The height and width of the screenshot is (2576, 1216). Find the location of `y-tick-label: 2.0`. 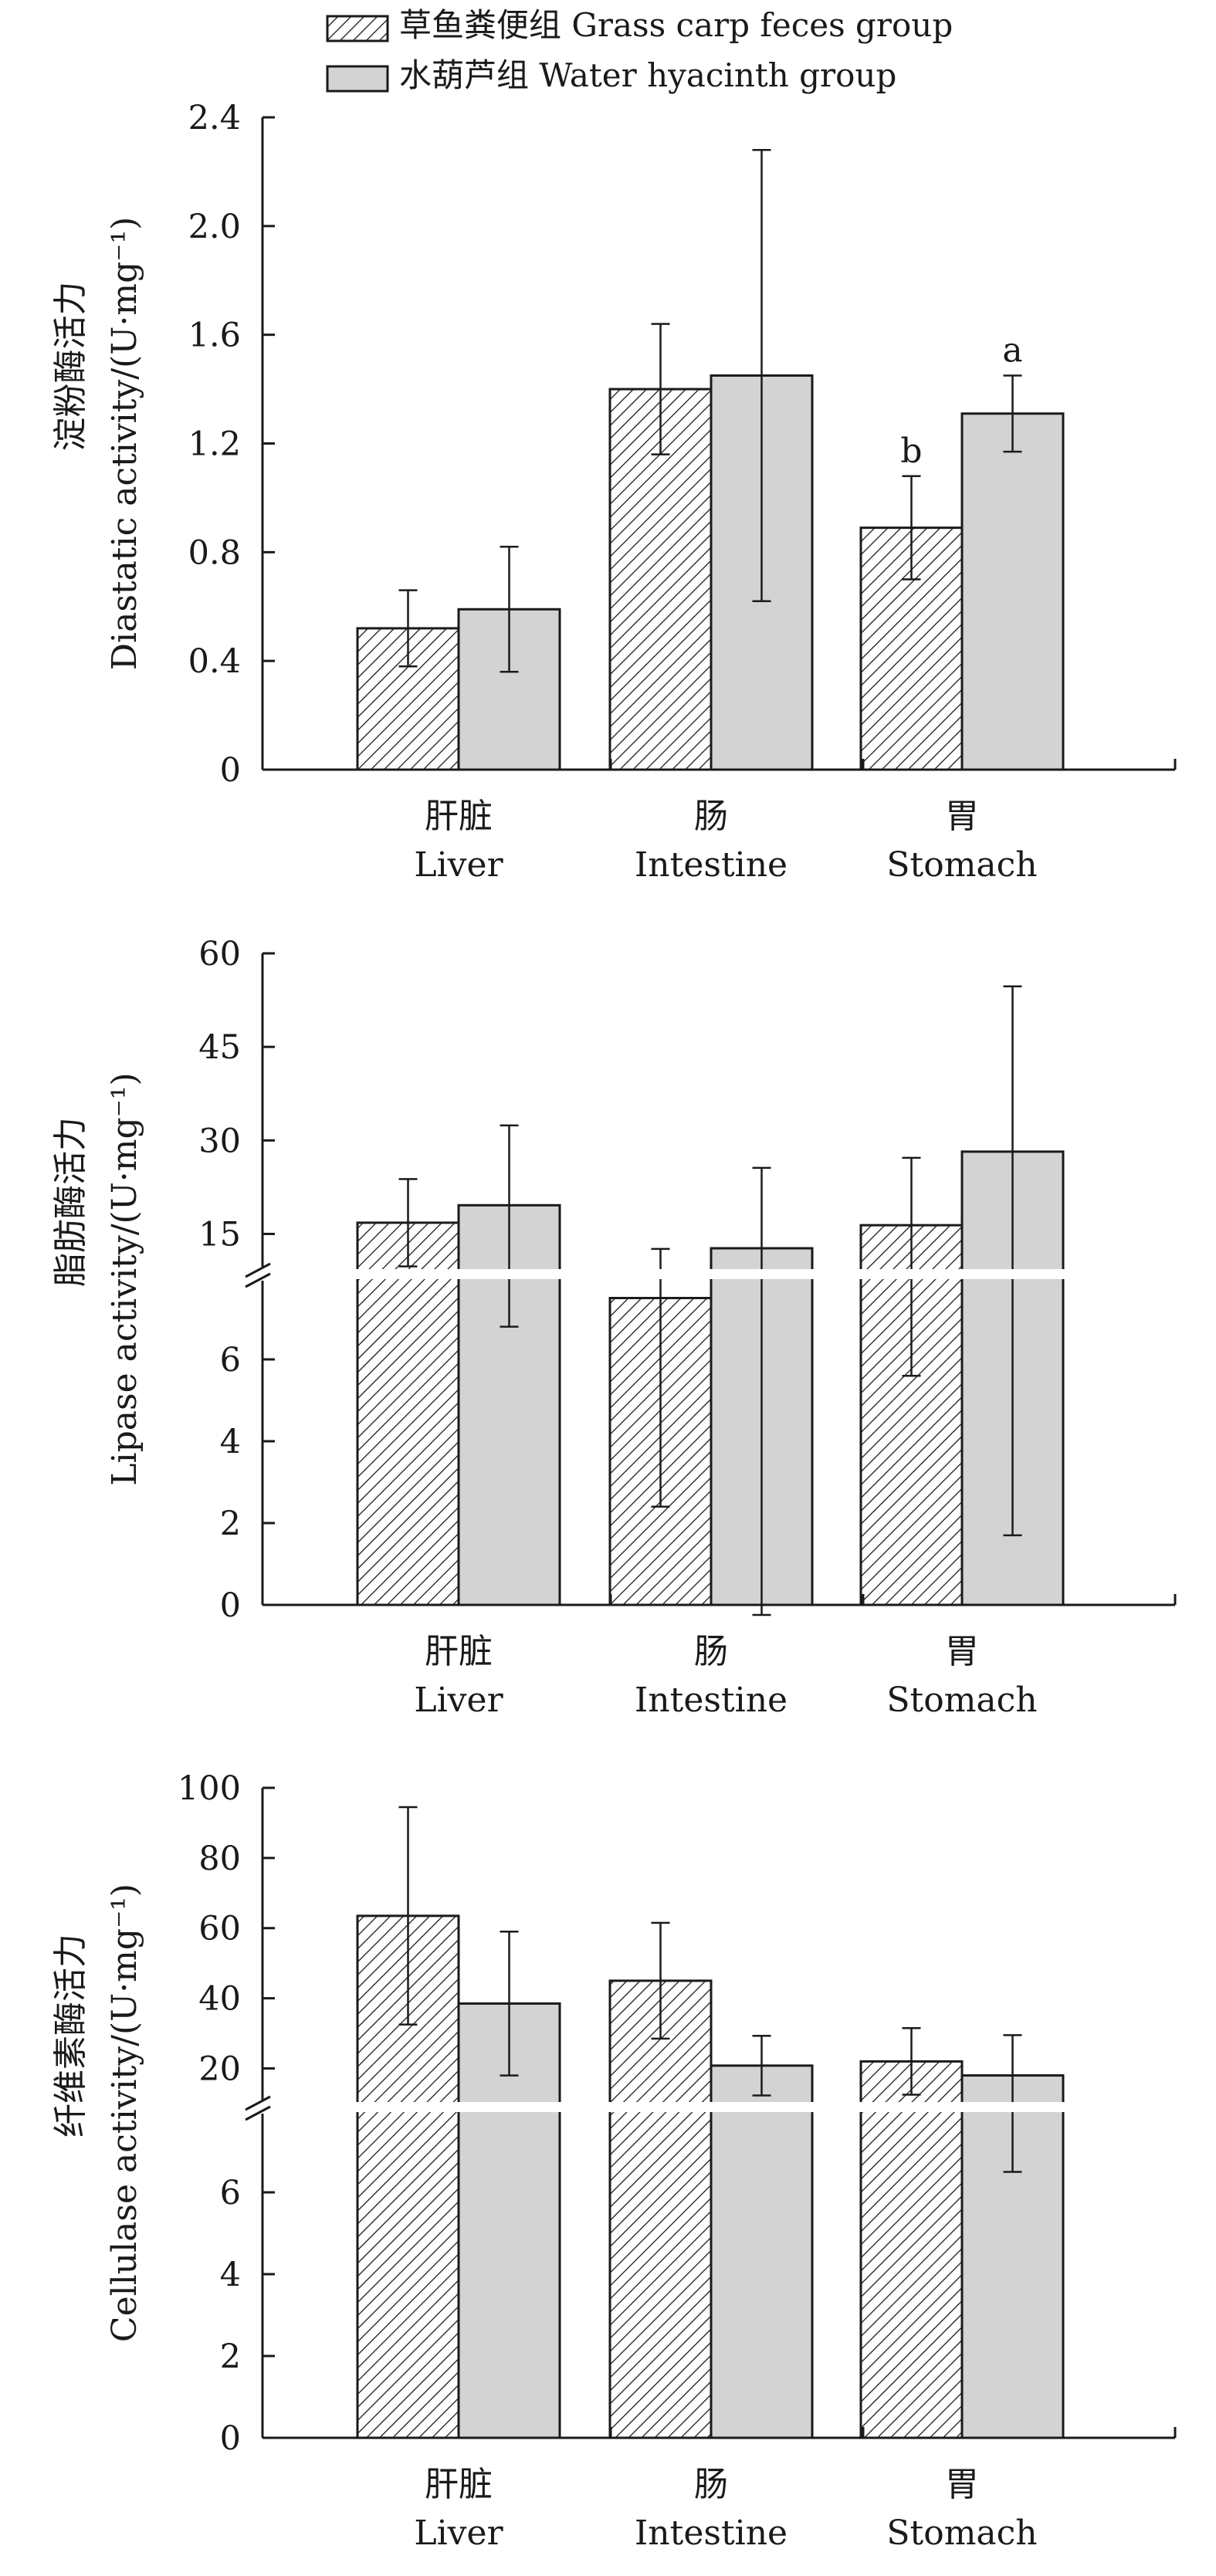

y-tick-label: 2.0 is located at coordinates (215, 227).